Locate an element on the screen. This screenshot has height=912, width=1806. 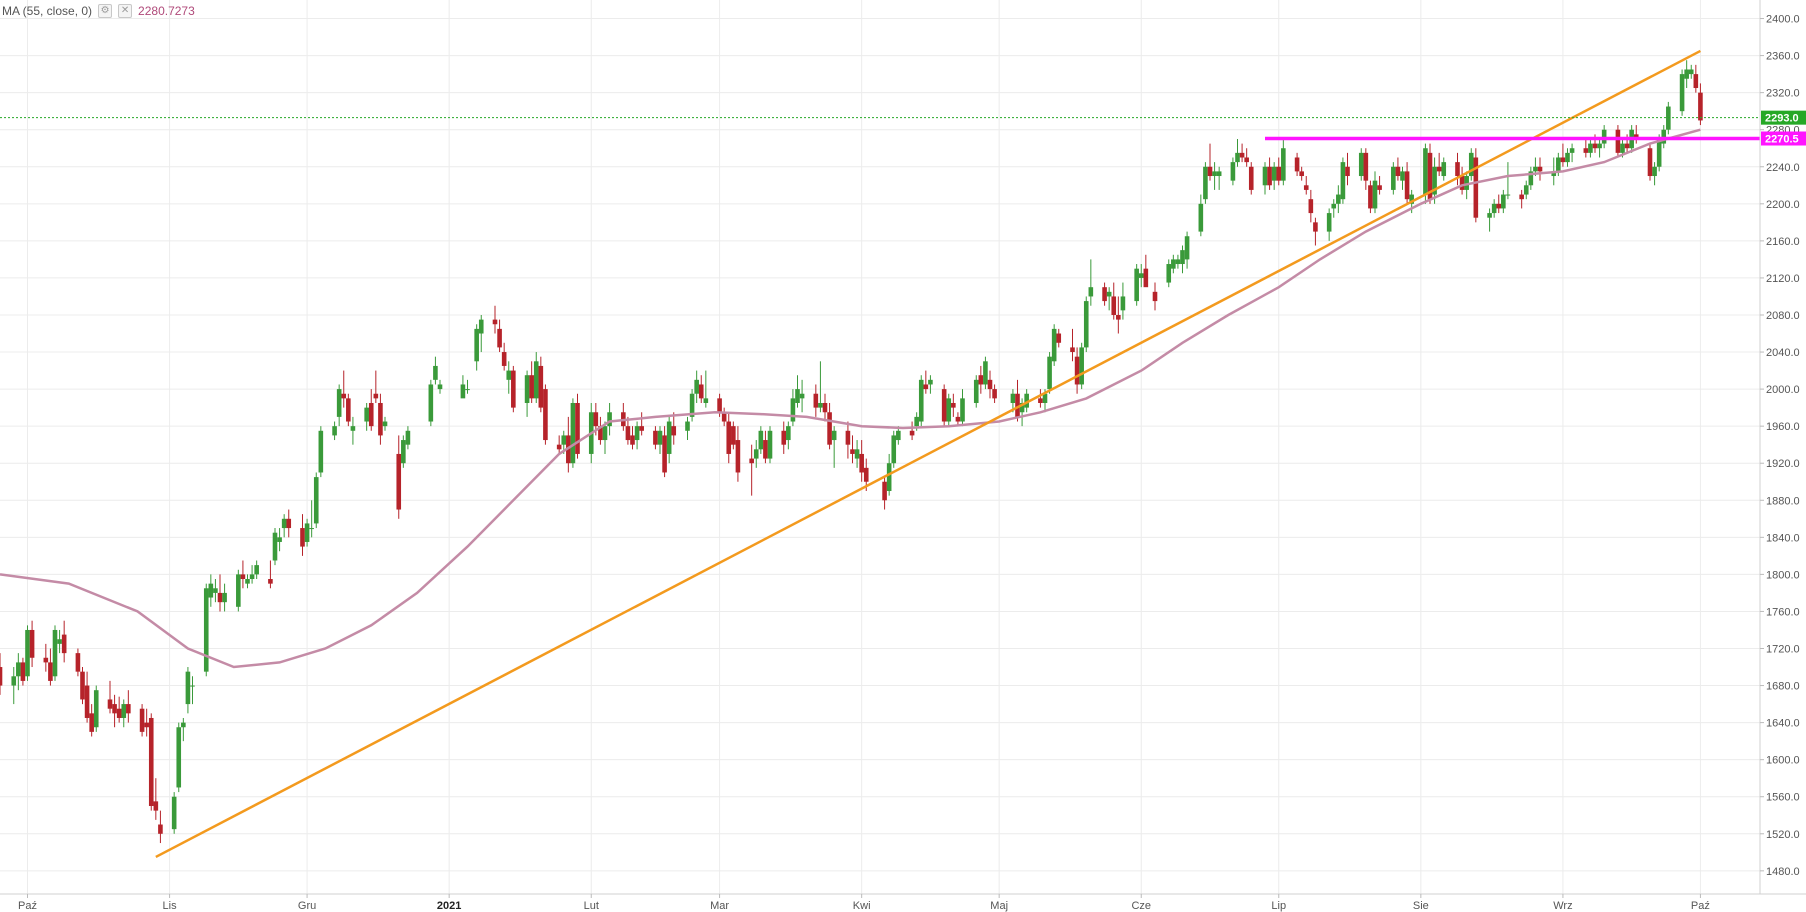
time-tick-label: Kwi is located at coordinates (862, 906).